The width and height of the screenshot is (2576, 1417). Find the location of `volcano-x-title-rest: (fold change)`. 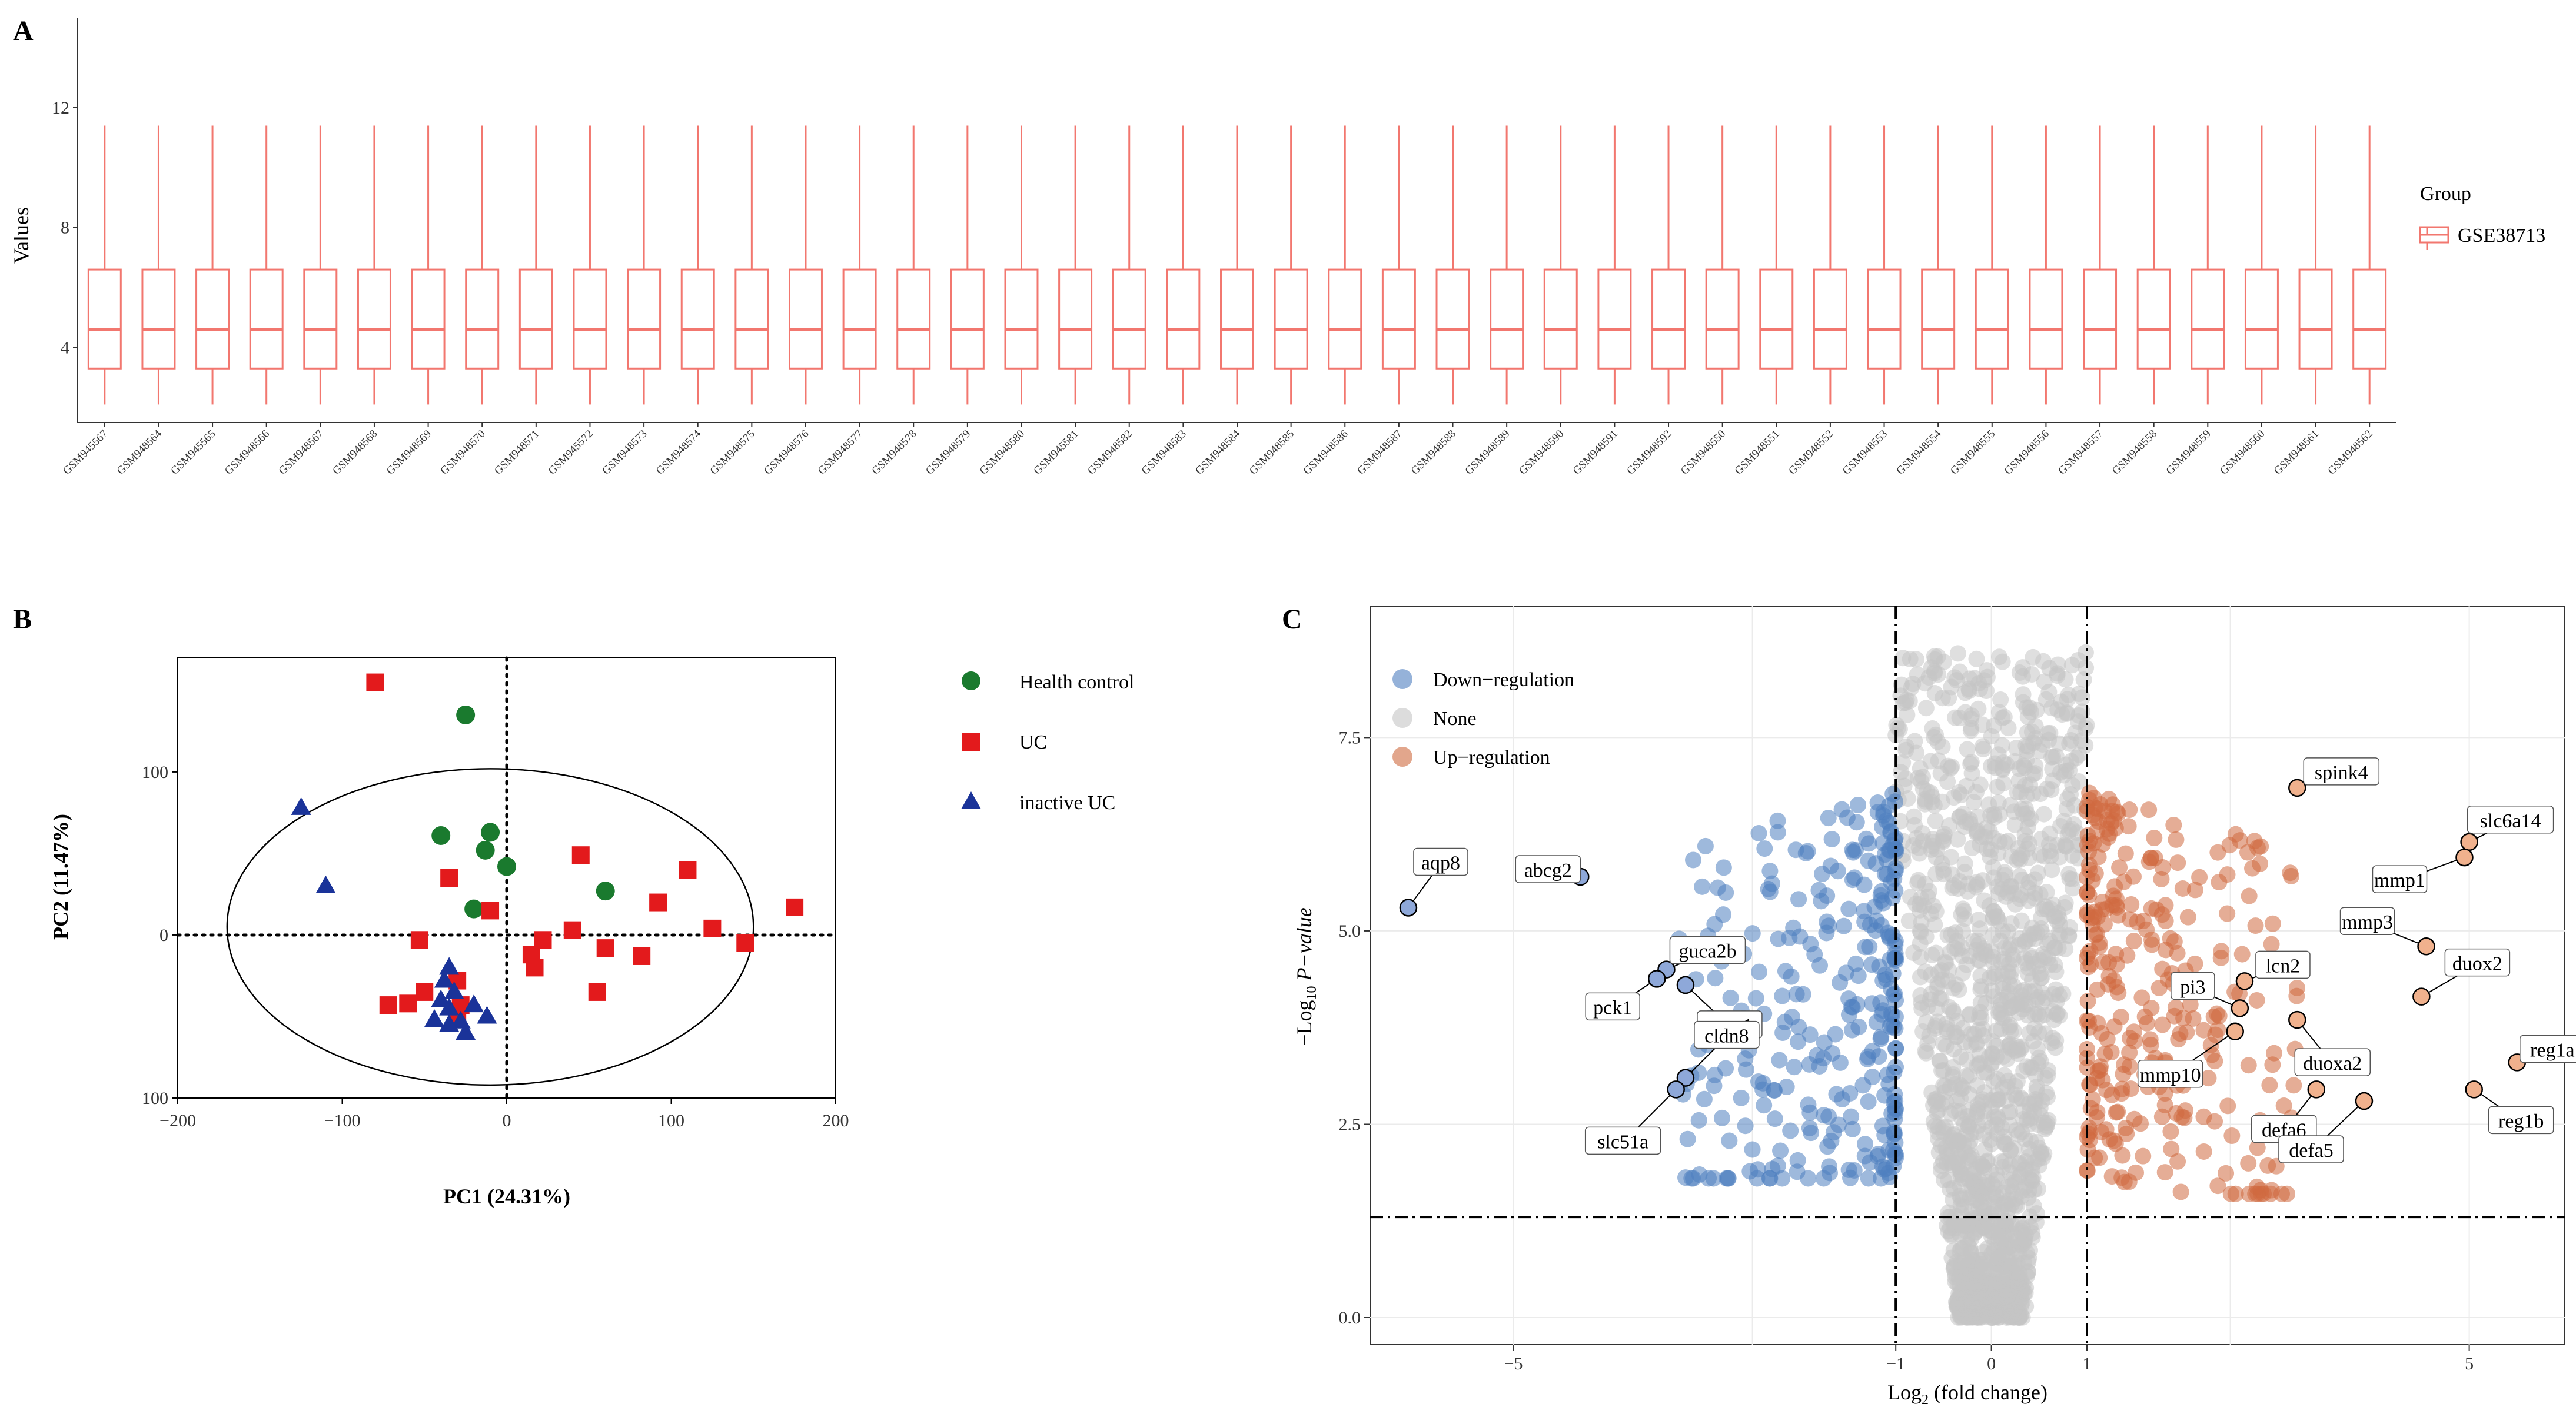

volcano-x-title-rest: (fold change) is located at coordinates (1988, 1392).